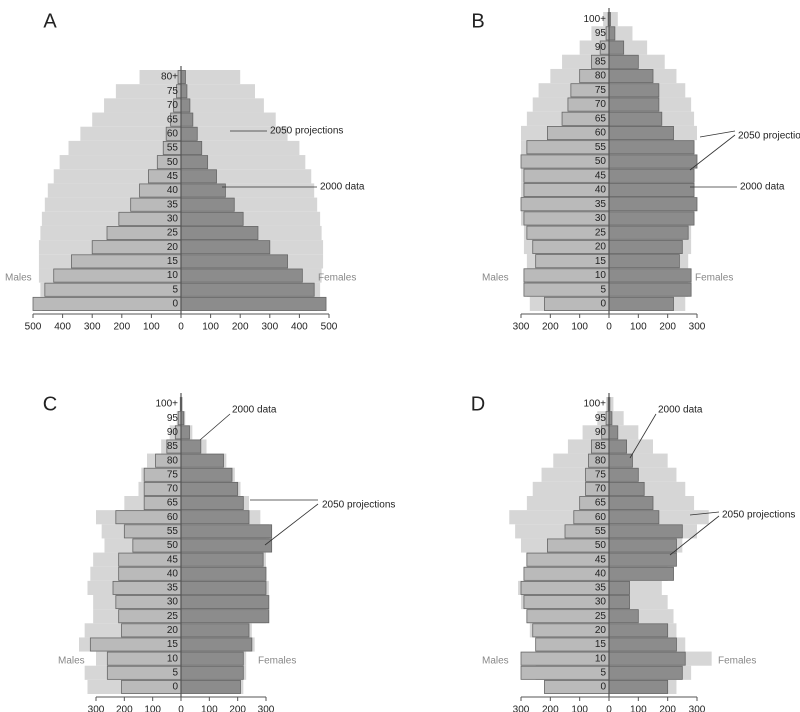  I want to click on x-tick-label: 500, so click(329, 327).